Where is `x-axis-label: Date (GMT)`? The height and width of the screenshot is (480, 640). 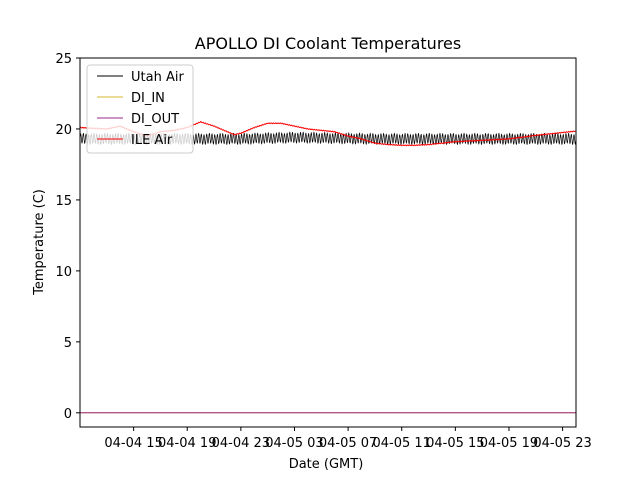 x-axis-label: Date (GMT) is located at coordinates (326, 464).